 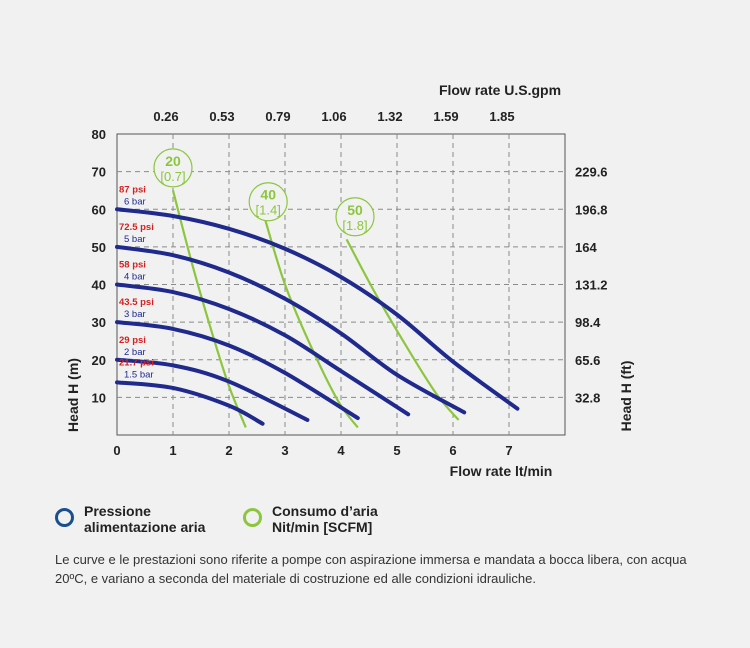 What do you see at coordinates (626, 396) in the screenshot?
I see `y-axis-title-right: Head H (ft)` at bounding box center [626, 396].